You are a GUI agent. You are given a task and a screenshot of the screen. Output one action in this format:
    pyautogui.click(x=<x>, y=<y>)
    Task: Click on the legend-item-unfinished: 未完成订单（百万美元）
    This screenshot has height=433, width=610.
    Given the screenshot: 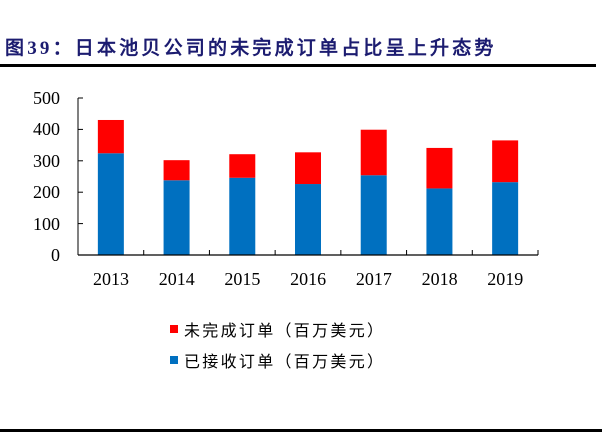 What is the action you would take?
    pyautogui.click(x=277, y=328)
    